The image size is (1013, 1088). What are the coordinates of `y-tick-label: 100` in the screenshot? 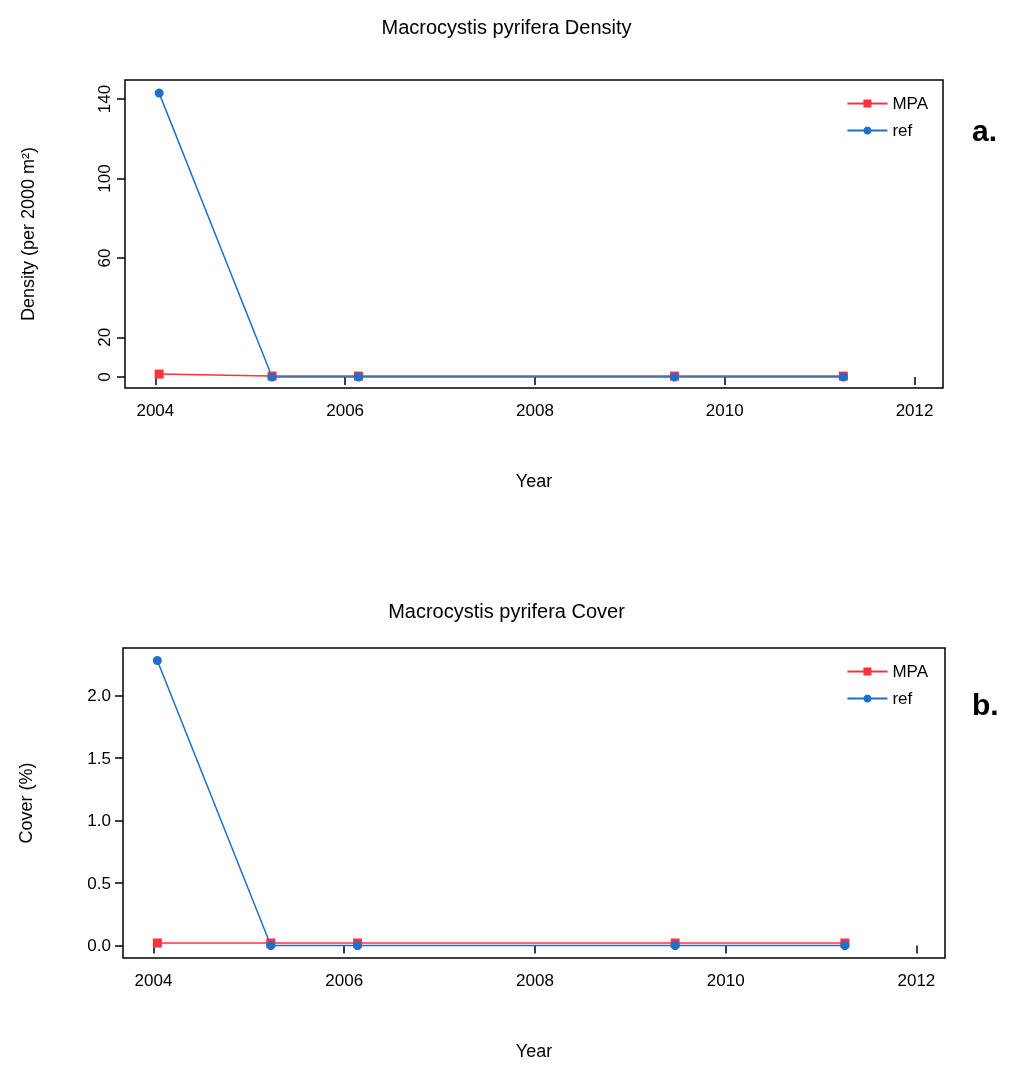 It's located at (104, 178).